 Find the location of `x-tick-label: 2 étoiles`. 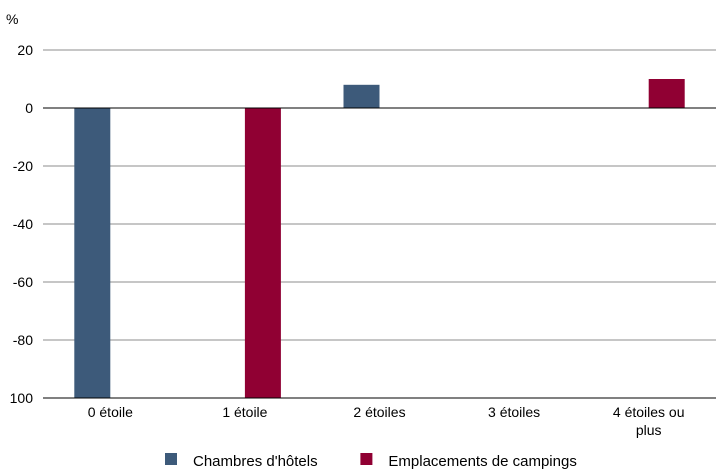

x-tick-label: 2 étoiles is located at coordinates (379, 412).